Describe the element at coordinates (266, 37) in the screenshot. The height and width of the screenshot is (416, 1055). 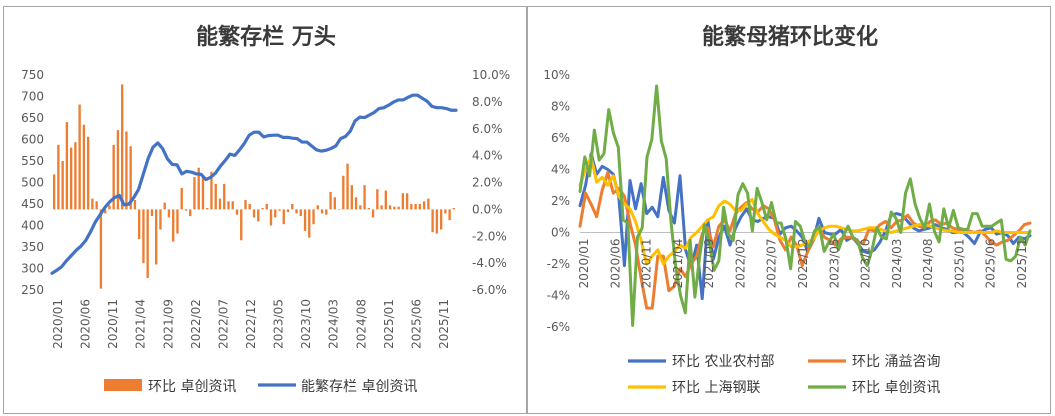
I see `chart-title: 能繁存栏 万头` at that location.